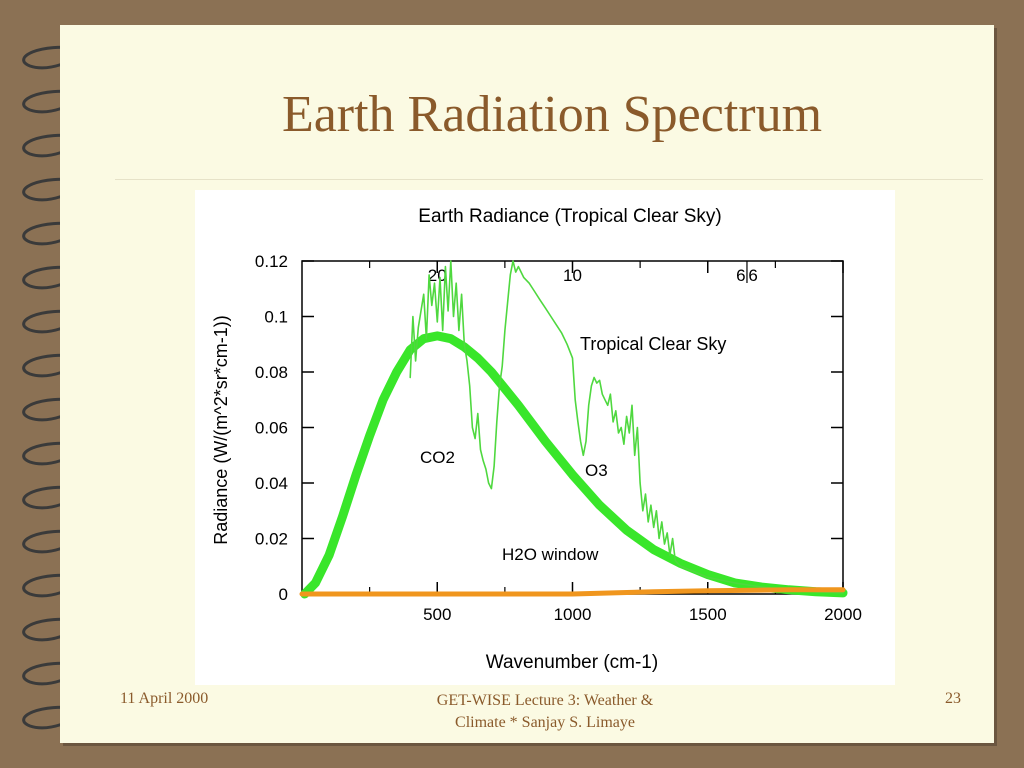  What do you see at coordinates (708, 614) in the screenshot?
I see `x-tick-label: 1500` at bounding box center [708, 614].